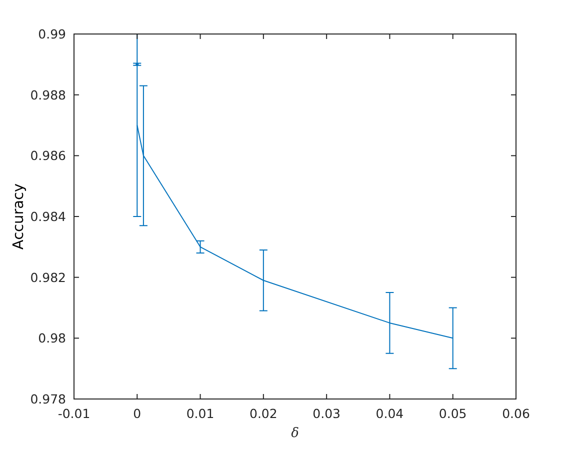 This screenshot has height=450, width=570. What do you see at coordinates (390, 413) in the screenshot?
I see `x-tick-label: 0.04` at bounding box center [390, 413].